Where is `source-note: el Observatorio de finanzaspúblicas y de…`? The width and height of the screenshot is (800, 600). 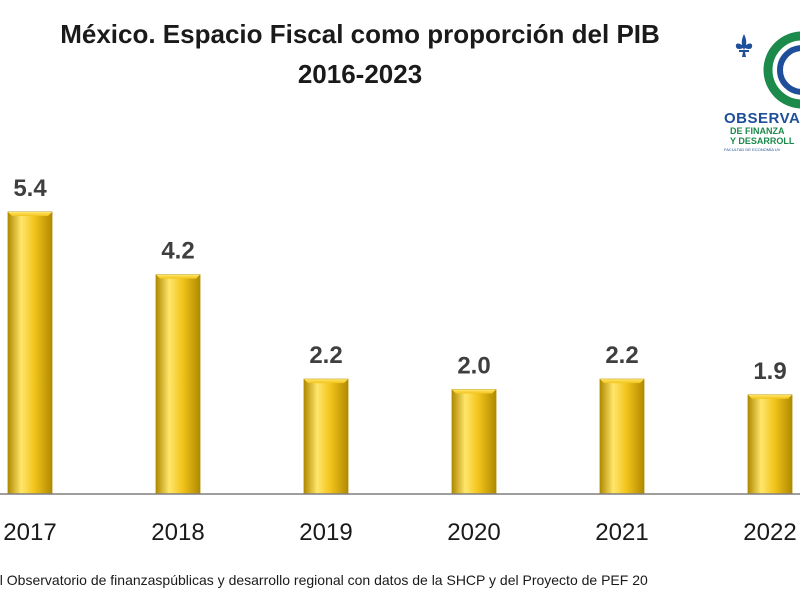 source-note: el Observatorio de finanzaspúblicas y de… is located at coordinates (324, 580).